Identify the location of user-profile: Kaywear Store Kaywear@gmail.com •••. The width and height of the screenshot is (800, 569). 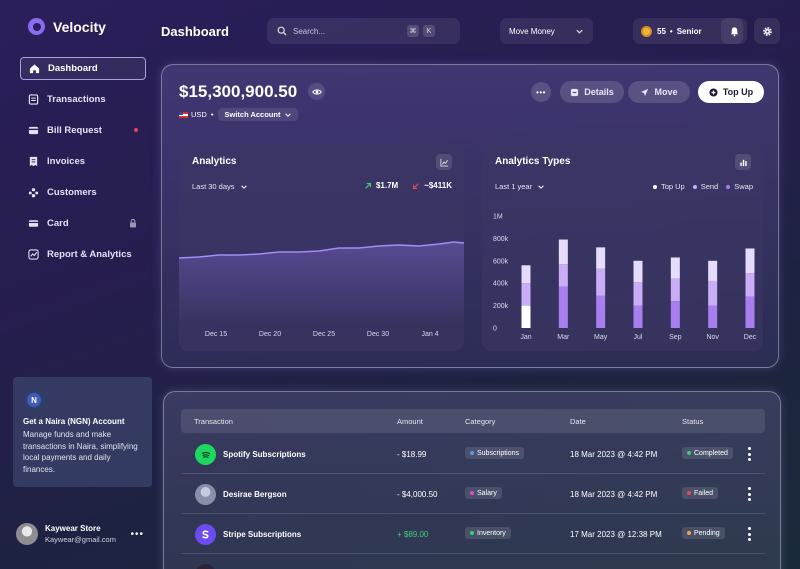
(82, 534).